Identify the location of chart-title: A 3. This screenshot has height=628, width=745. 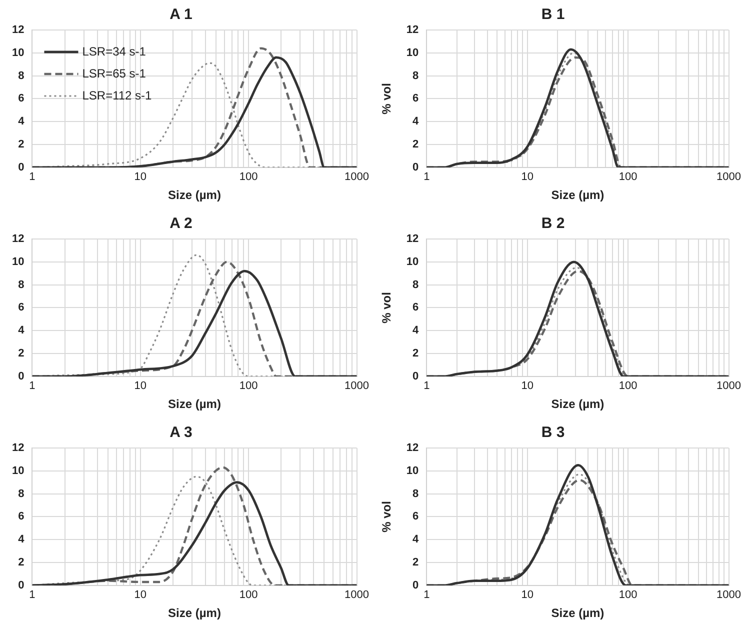
(181, 433).